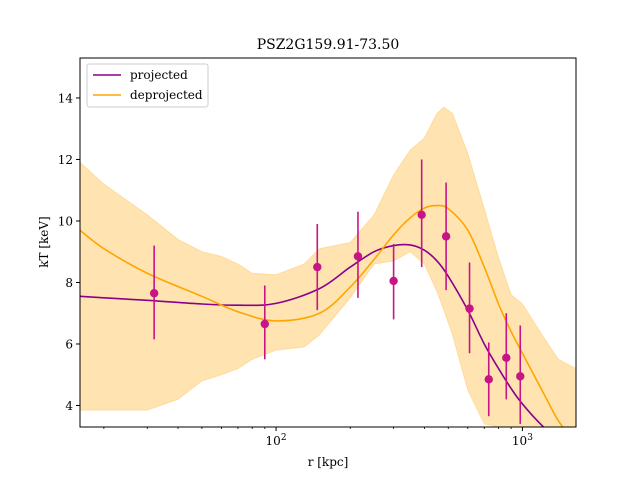 The height and width of the screenshot is (480, 640). I want to click on y-tick-label: 10, so click(65, 221).